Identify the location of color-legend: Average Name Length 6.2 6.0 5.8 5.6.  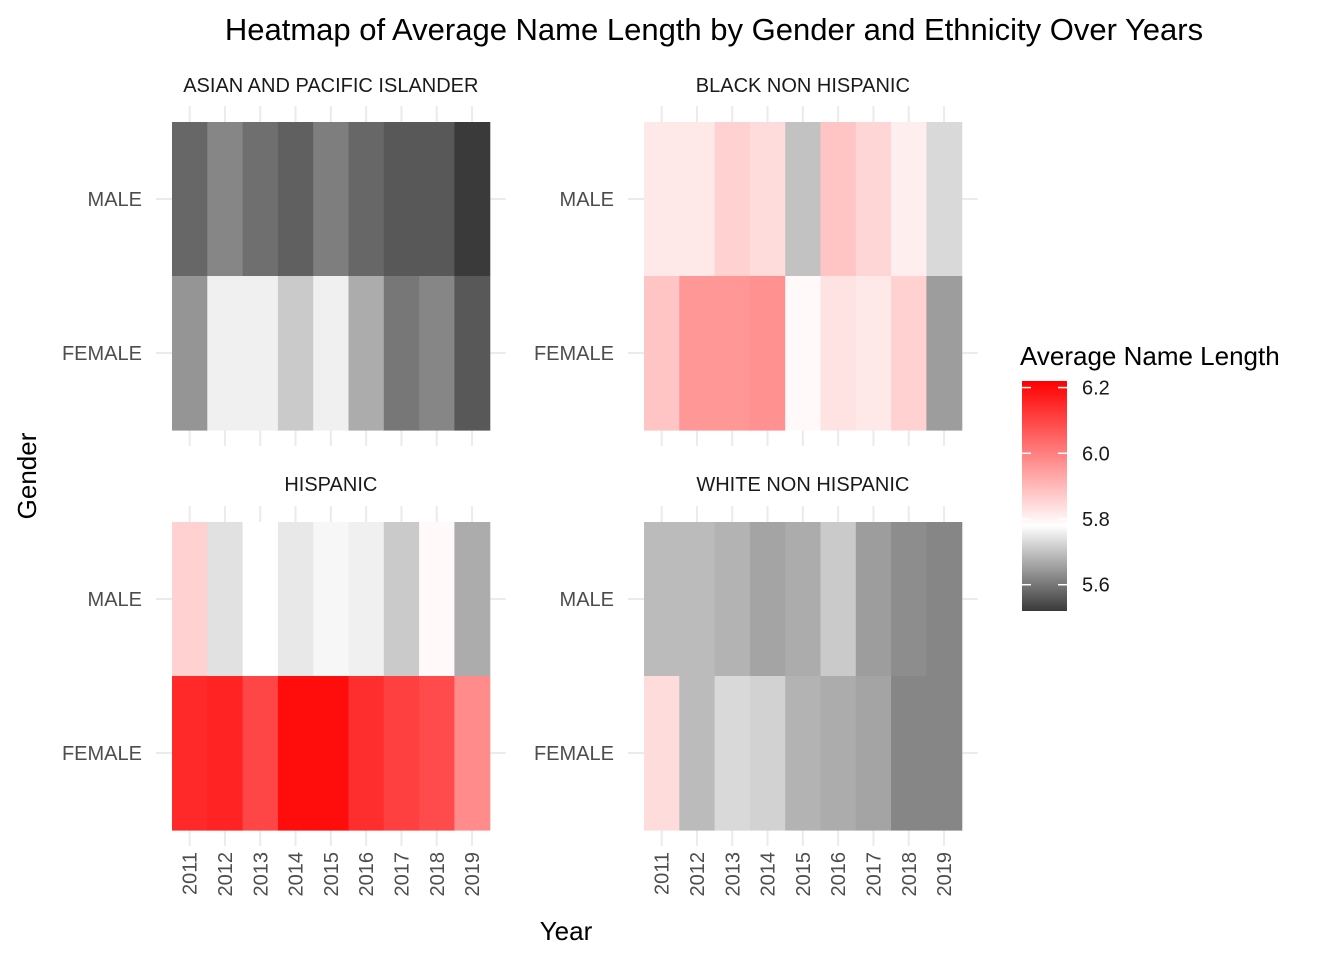
(1150, 476).